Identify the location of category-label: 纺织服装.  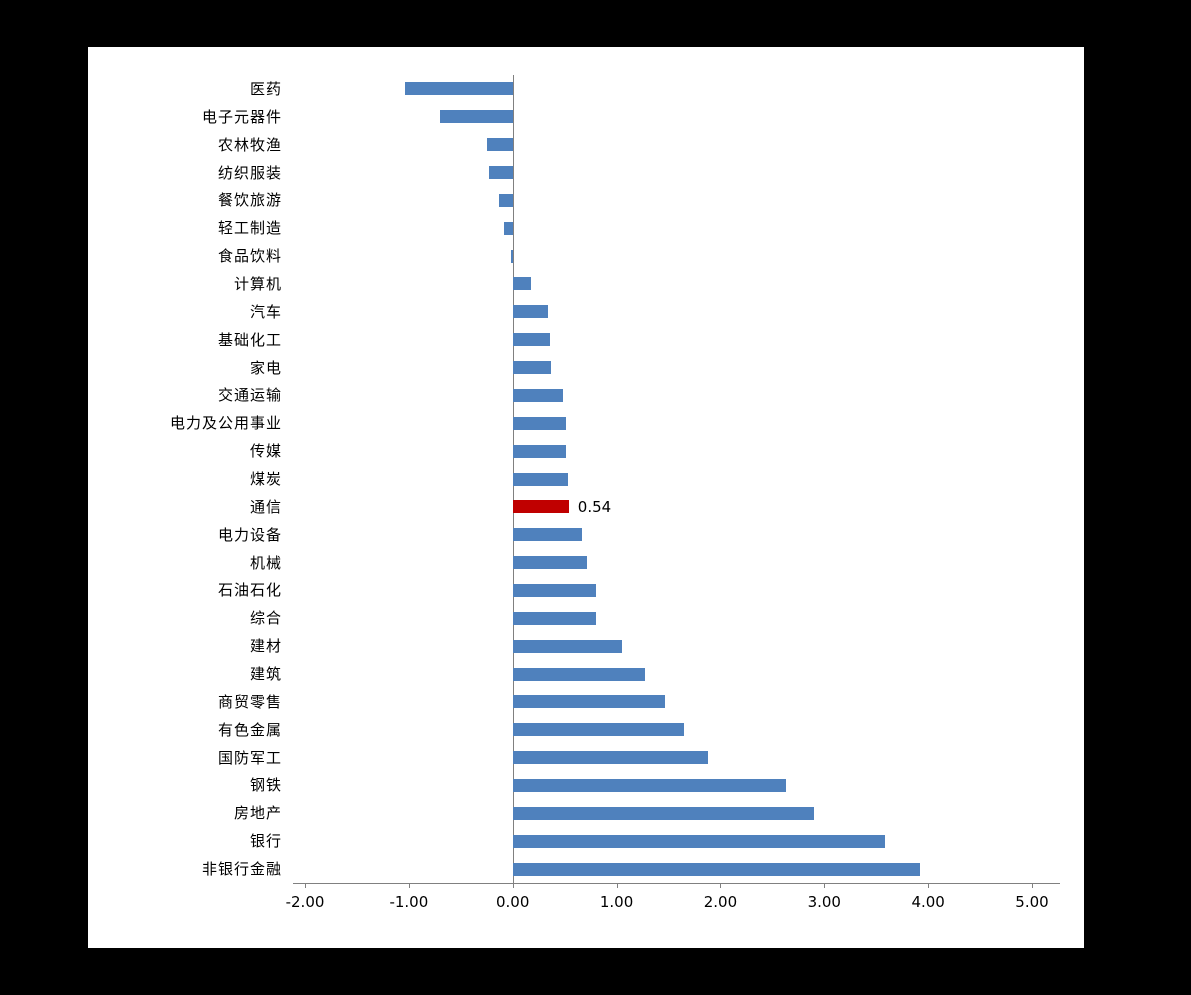
(249, 172).